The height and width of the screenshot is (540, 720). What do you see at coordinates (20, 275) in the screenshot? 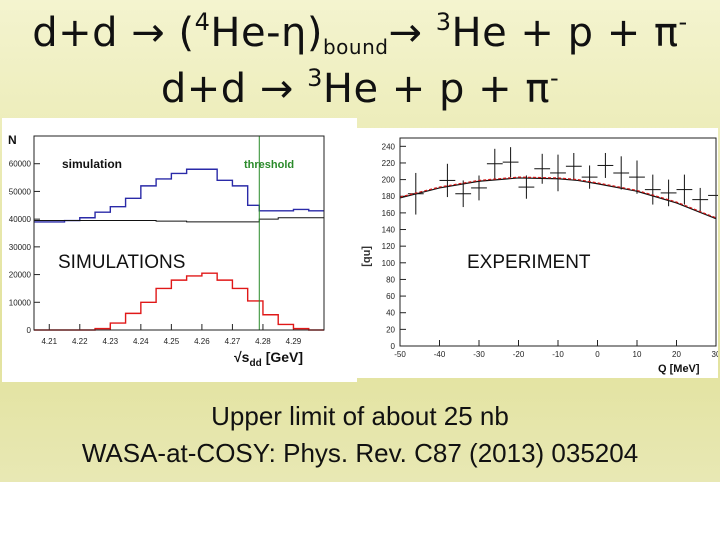
I see `y-tick-label: 20000` at bounding box center [20, 275].